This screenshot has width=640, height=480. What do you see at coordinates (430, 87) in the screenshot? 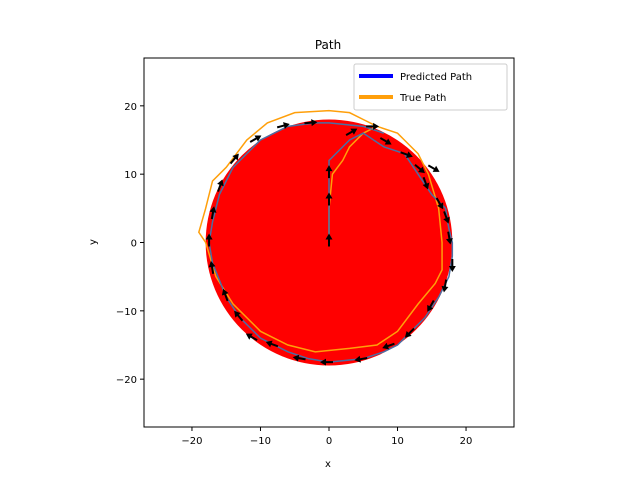
I see `legend: Predicted Path True Path` at bounding box center [430, 87].